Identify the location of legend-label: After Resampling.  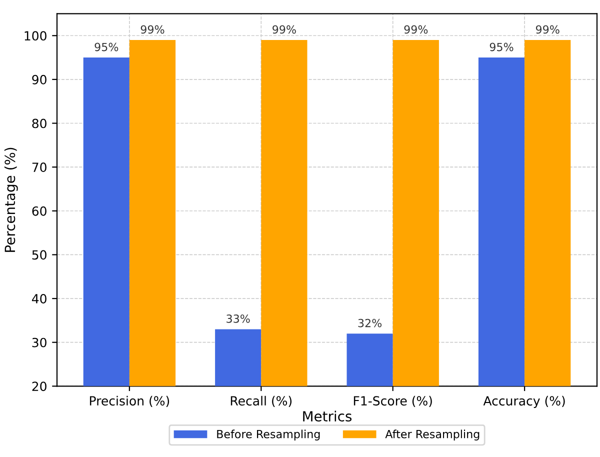
(432, 435).